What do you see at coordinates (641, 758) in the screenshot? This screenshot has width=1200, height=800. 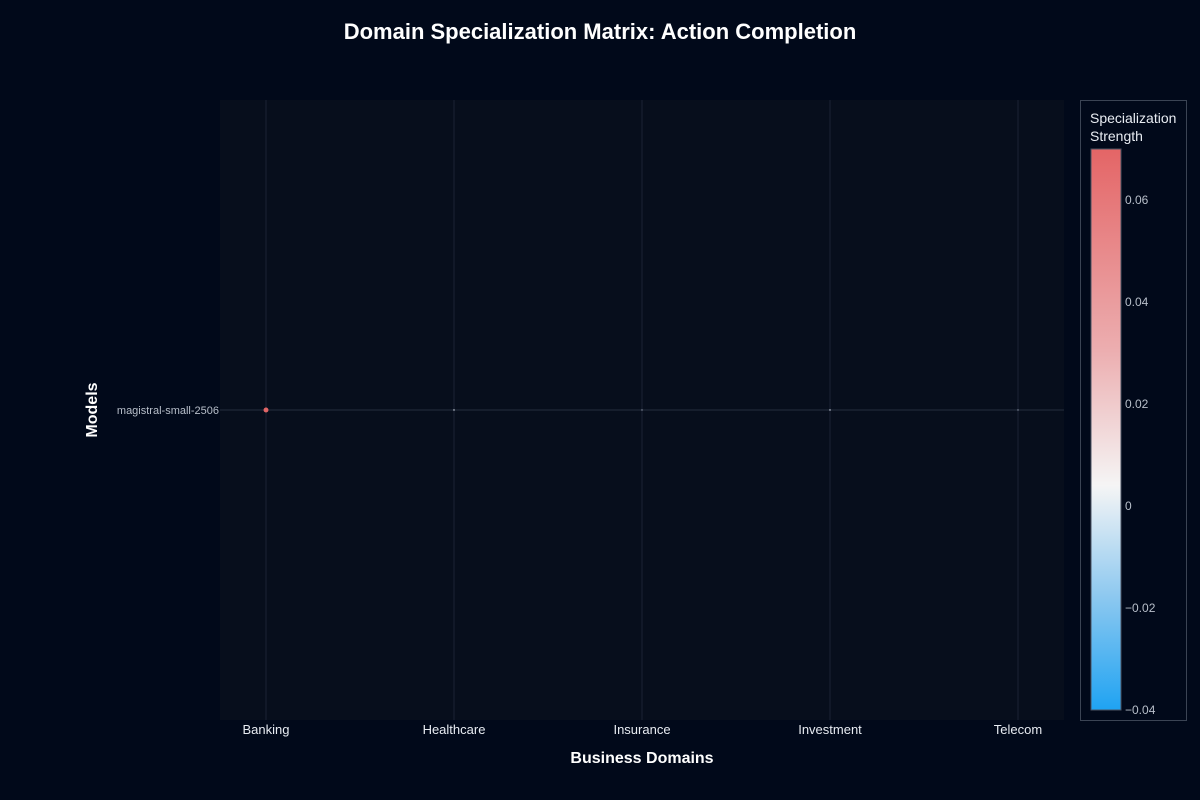 I see `x-axis-title: Business Domains` at bounding box center [641, 758].